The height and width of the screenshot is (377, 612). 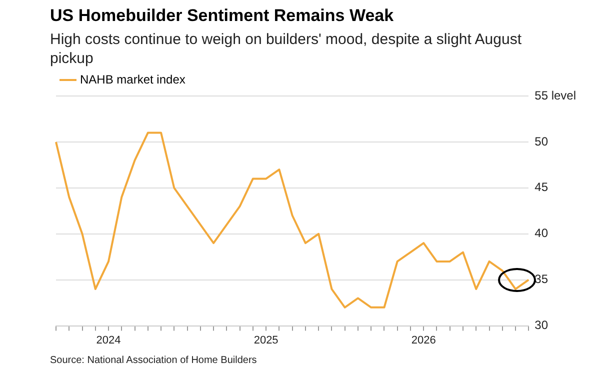 I want to click on chart-subtitle: High costs continue to weigh on builders' mood, despite a slight August pickup, so click(x=286, y=49).